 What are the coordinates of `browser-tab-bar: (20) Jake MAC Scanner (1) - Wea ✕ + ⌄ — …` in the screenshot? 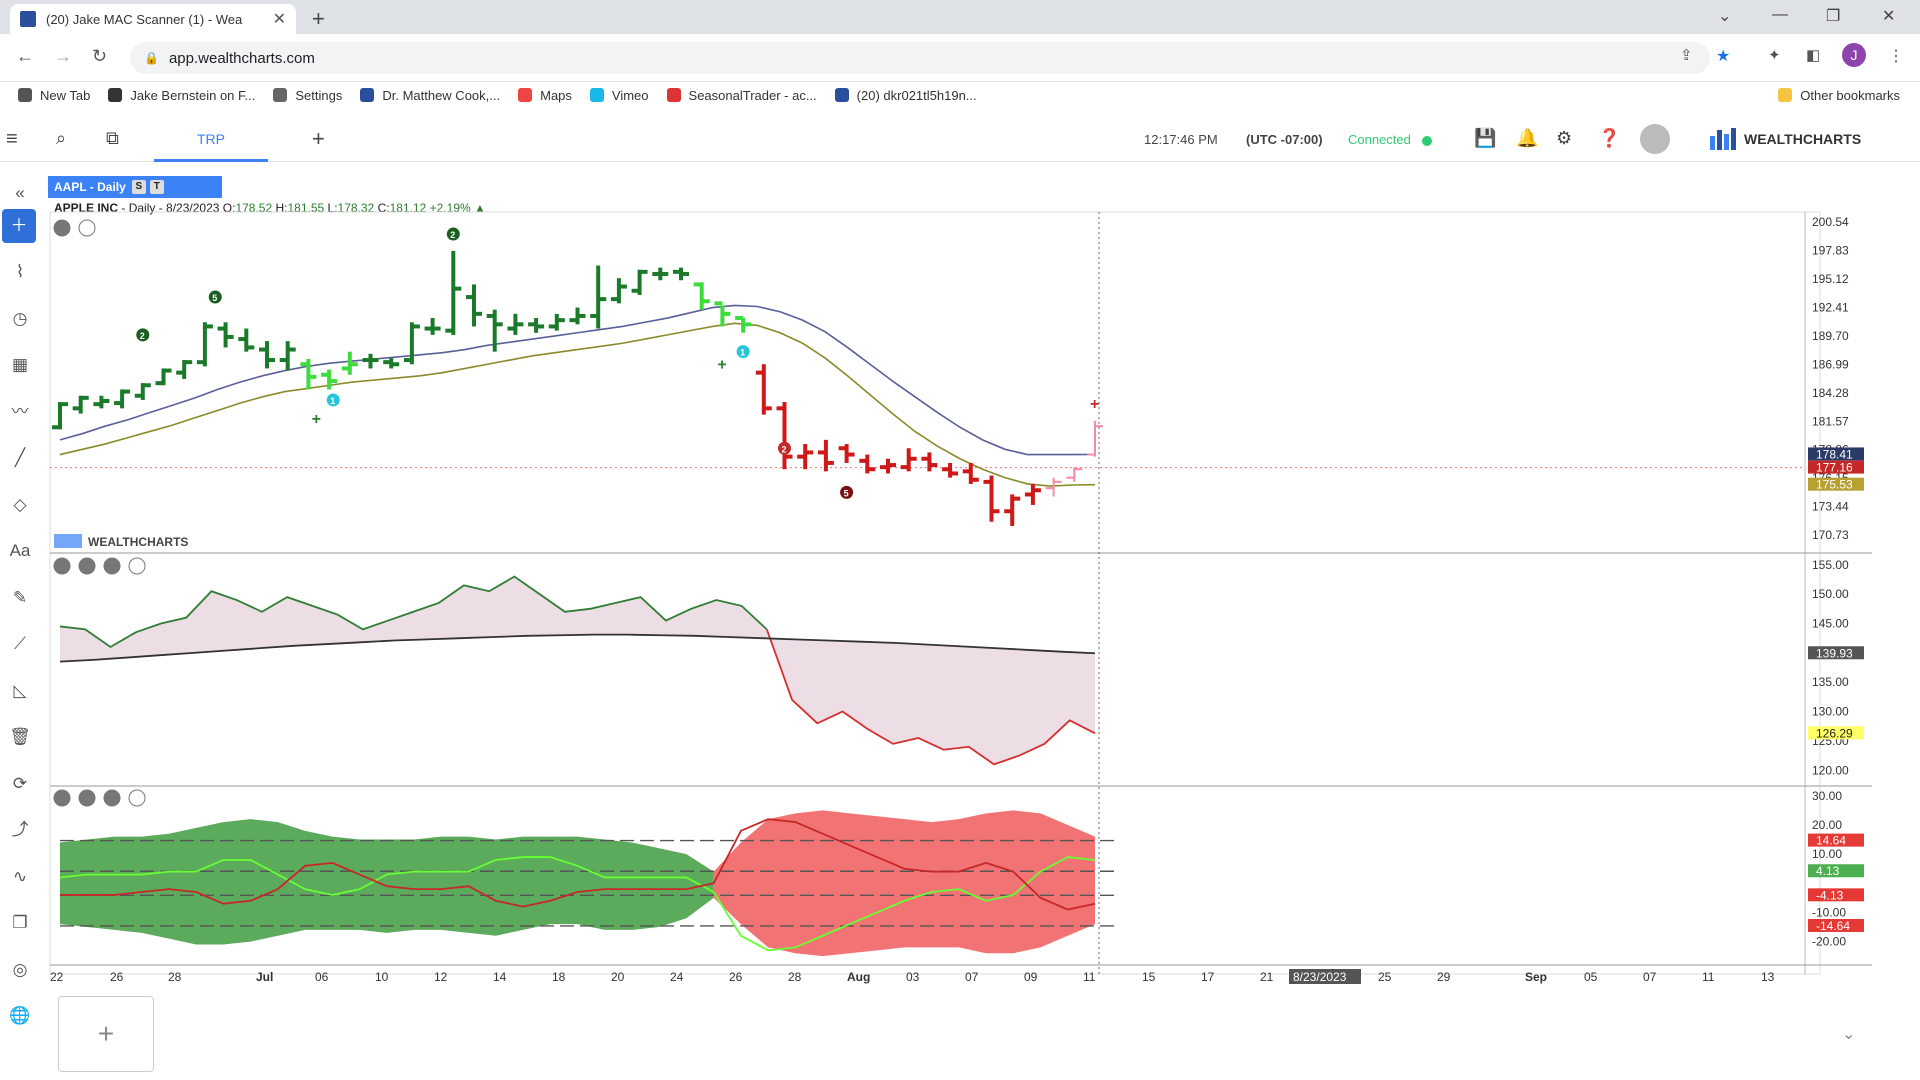 It's located at (960, 17).